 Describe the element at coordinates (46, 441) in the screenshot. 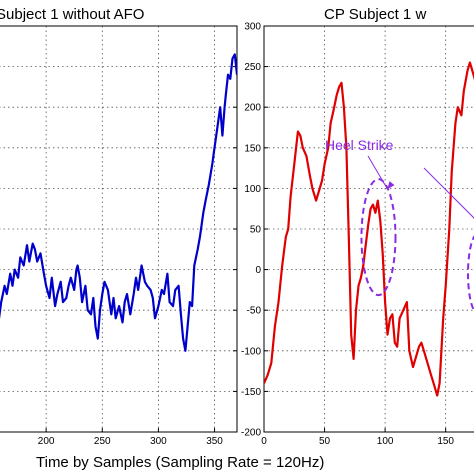

I see `left-x-tick-label-0: 200` at that location.